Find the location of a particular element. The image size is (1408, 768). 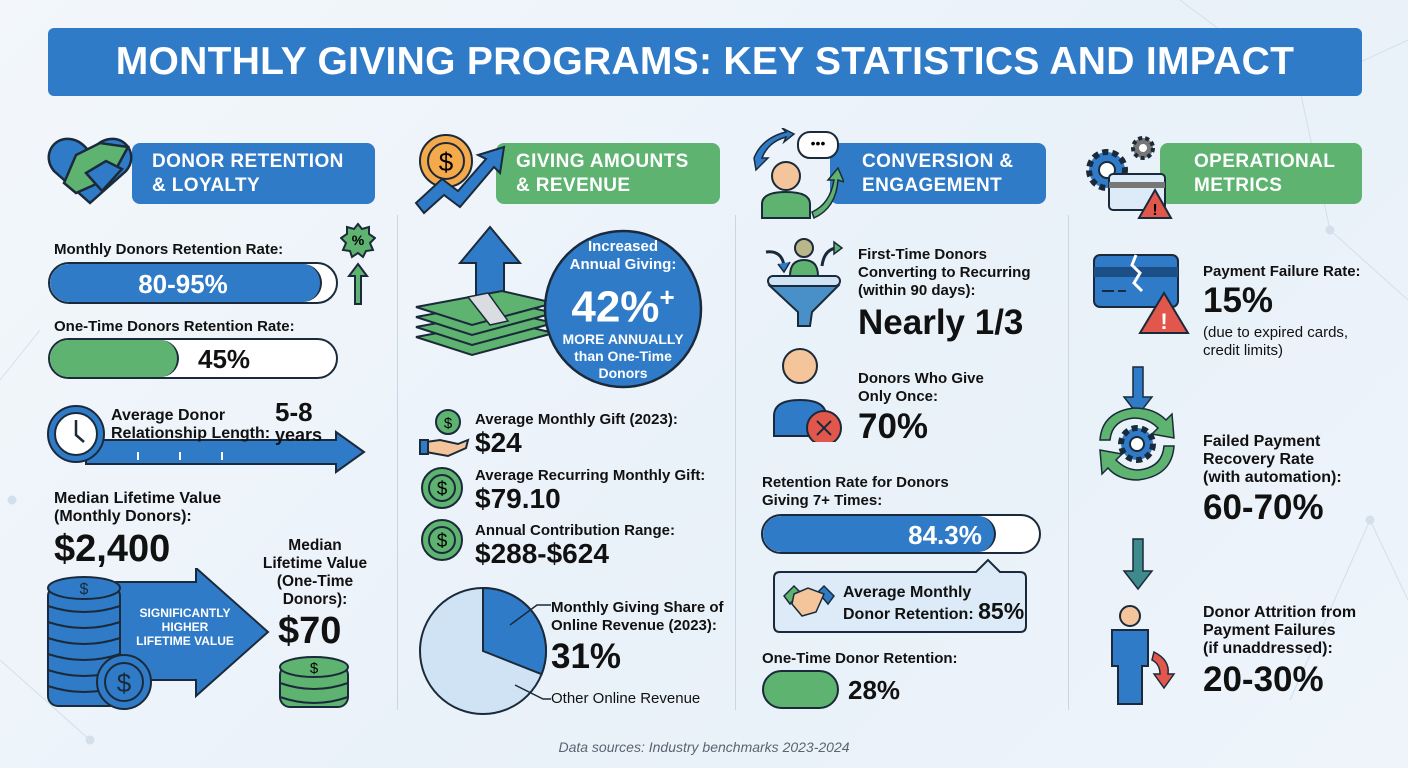

handshake-icon is located at coordinates (809, 600).